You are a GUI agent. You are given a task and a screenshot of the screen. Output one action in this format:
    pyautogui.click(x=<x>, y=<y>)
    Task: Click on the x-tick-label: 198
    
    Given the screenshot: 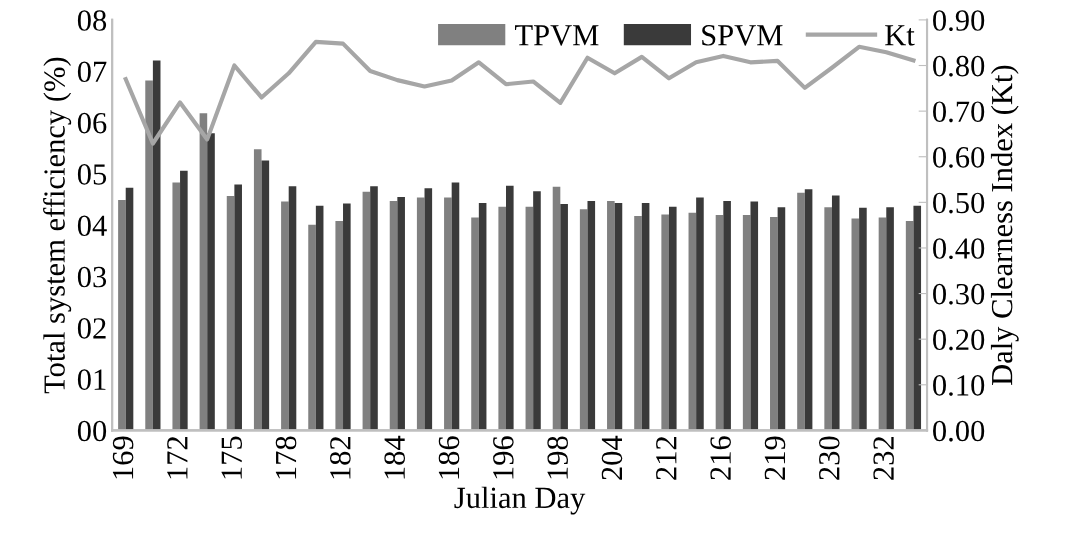 What is the action you would take?
    pyautogui.click(x=557, y=457)
    